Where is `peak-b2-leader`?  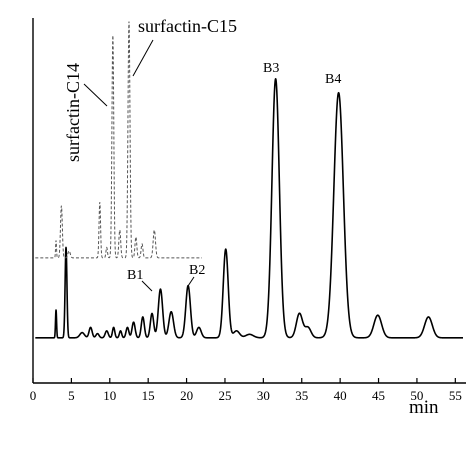
peak-b2-leader is located at coordinates (191, 281).